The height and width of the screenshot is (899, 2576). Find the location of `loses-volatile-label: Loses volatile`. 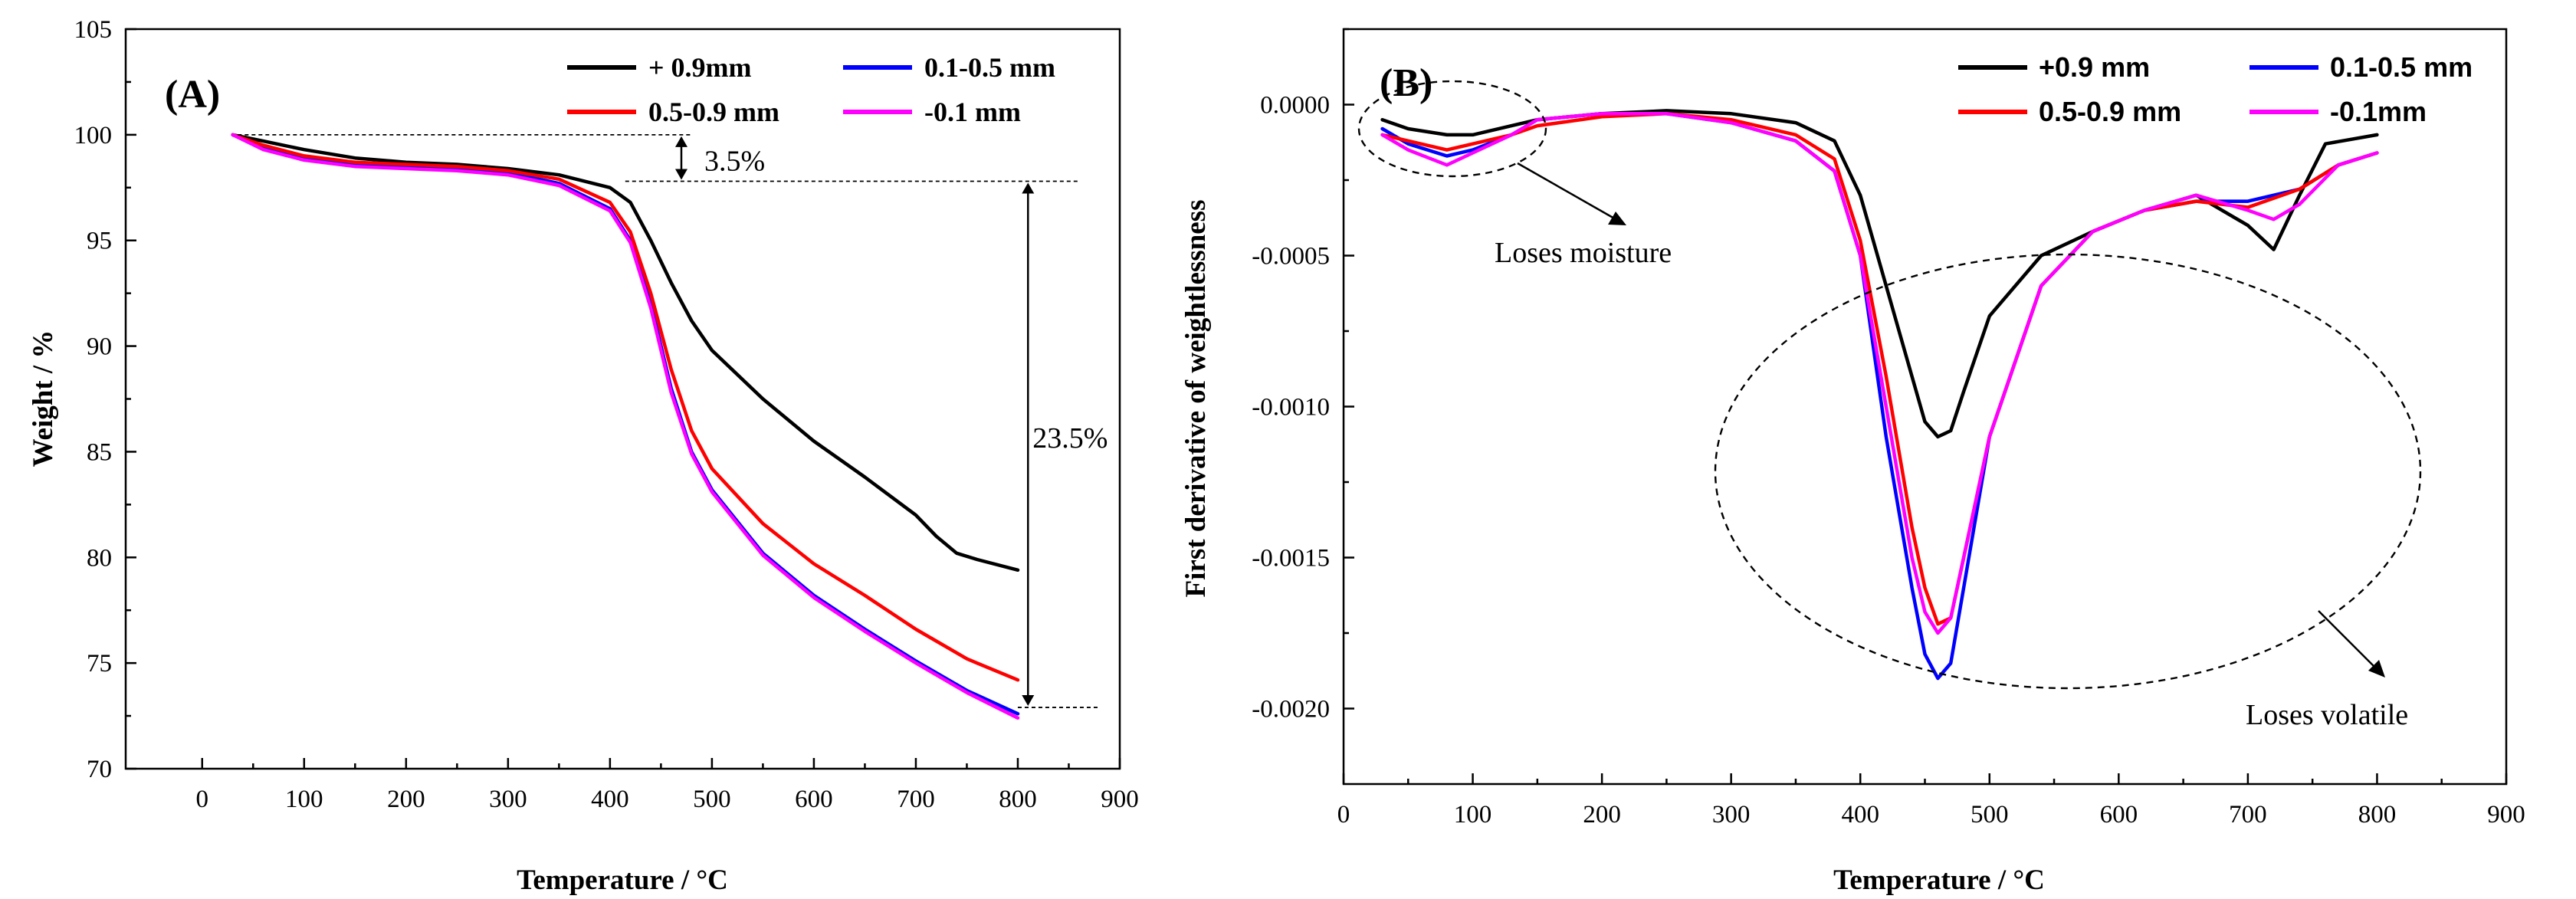

loses-volatile-label: Loses volatile is located at coordinates (2327, 715).